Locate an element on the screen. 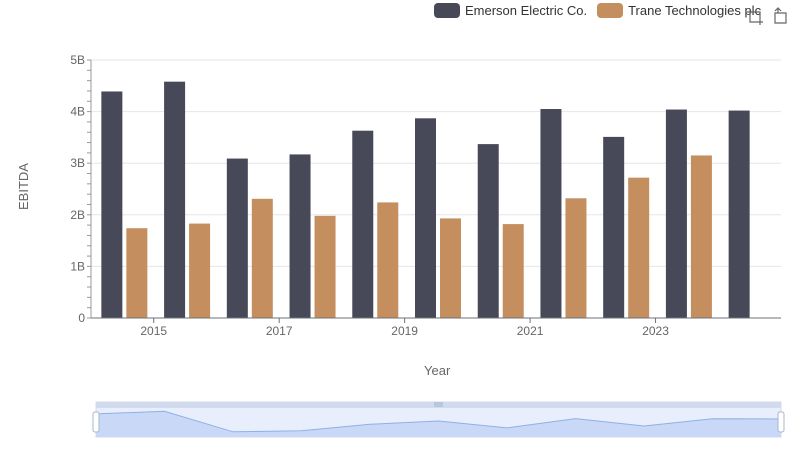  restore-icon is located at coordinates (781, 16).